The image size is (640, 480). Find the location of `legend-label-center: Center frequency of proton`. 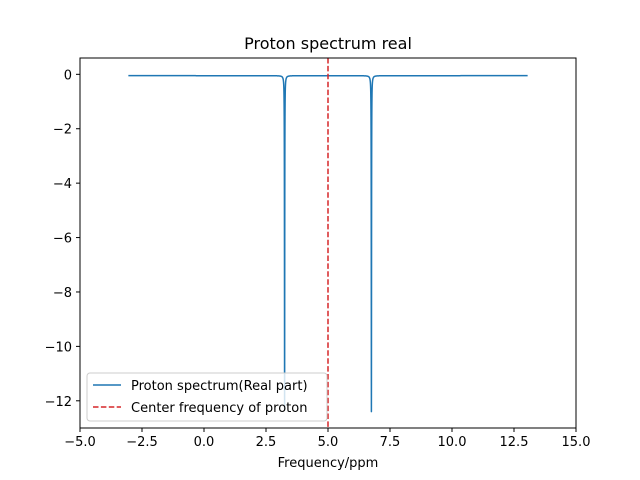

legend-label-center: Center frequency of proton is located at coordinates (219, 408).